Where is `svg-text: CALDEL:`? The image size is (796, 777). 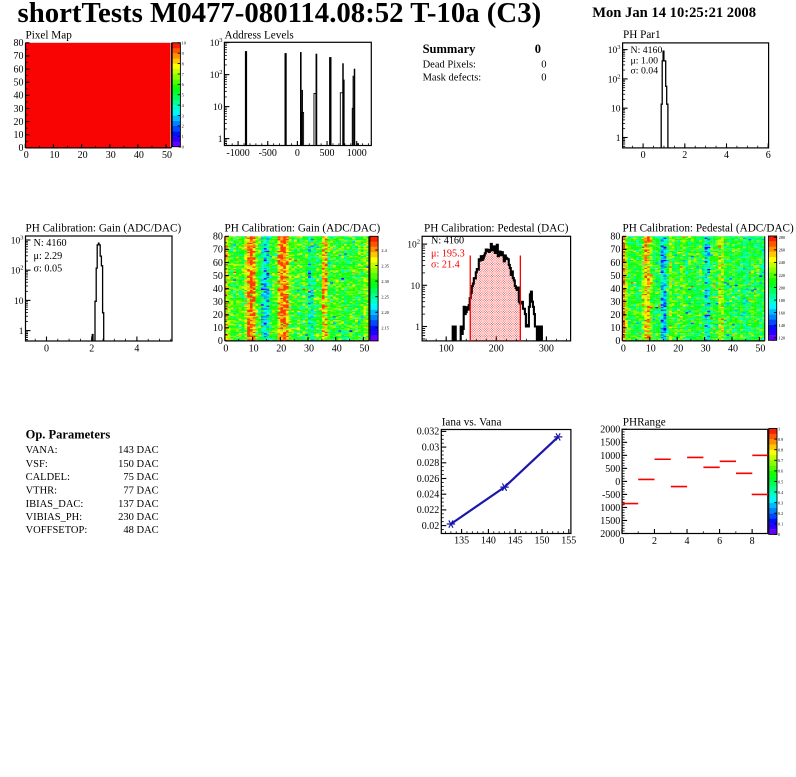
svg-text: CALDEL: is located at coordinates (48, 477).